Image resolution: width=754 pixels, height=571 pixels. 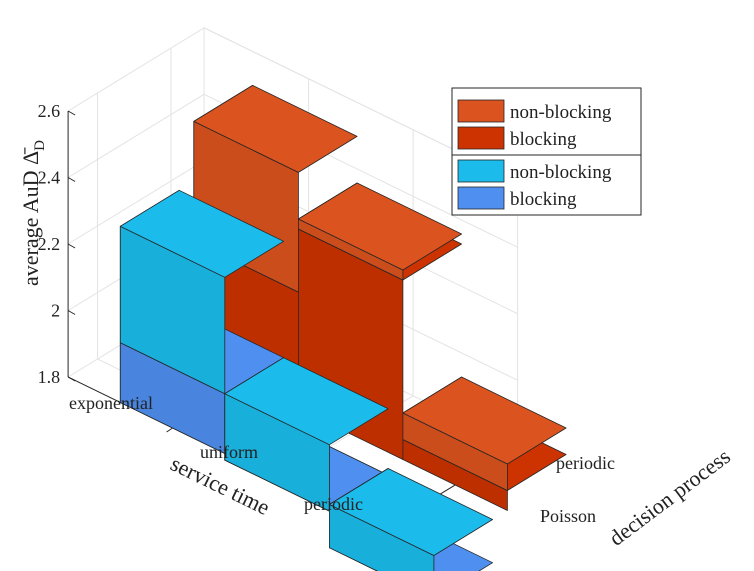 I want to click on z-axis-label-subscript: D, so click(x=40, y=145).